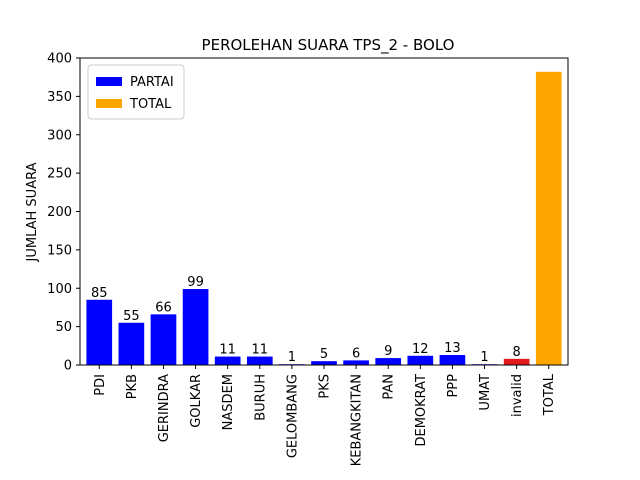  What do you see at coordinates (516, 352) in the screenshot?
I see `data-label: 8` at bounding box center [516, 352].